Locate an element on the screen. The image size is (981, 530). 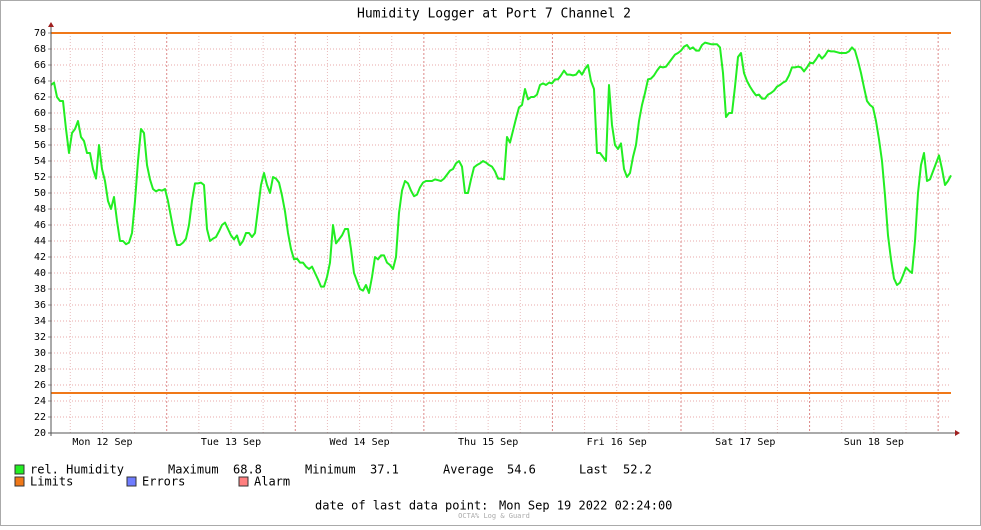
footer-label: date of last data point: is located at coordinates (401, 506).